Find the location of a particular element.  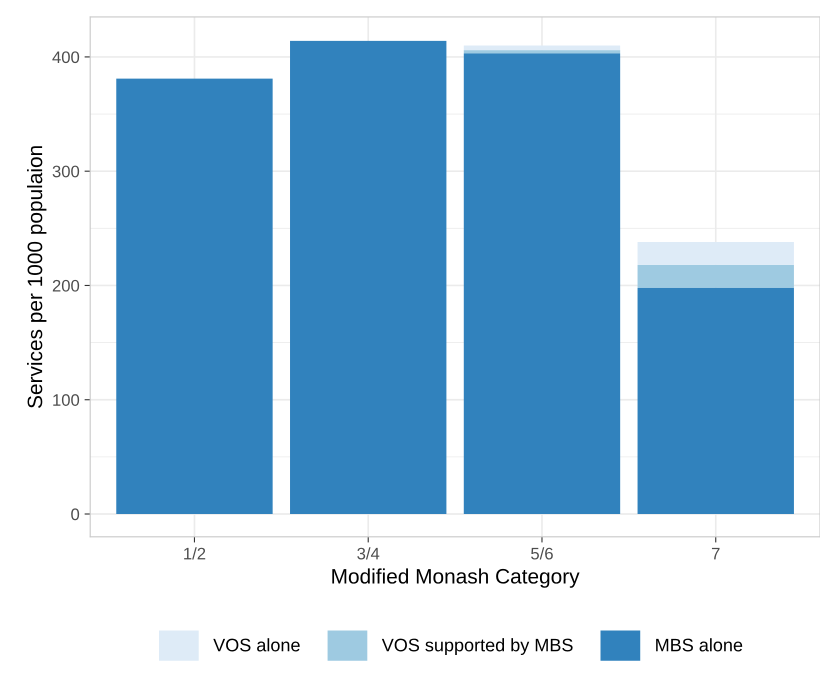

x-tick-label: 5/6 is located at coordinates (542, 553).